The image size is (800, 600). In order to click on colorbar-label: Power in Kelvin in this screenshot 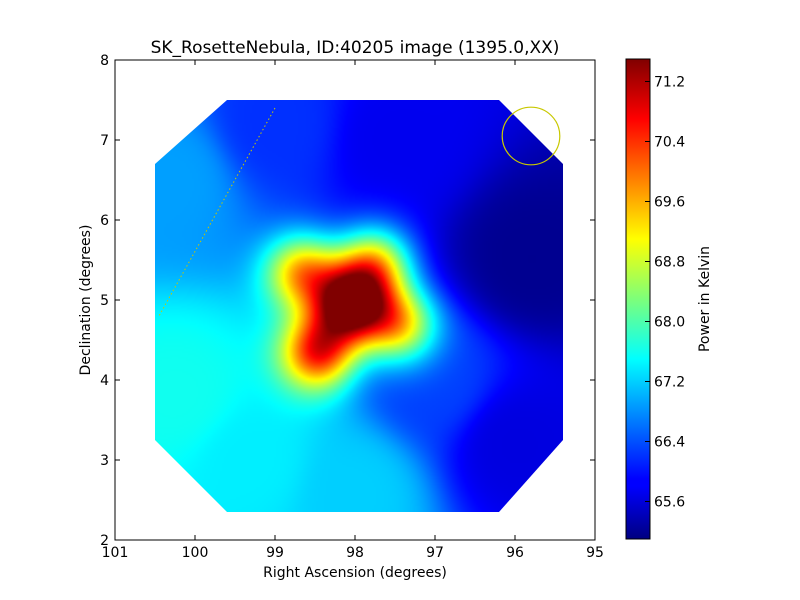, I will do `click(705, 299)`.